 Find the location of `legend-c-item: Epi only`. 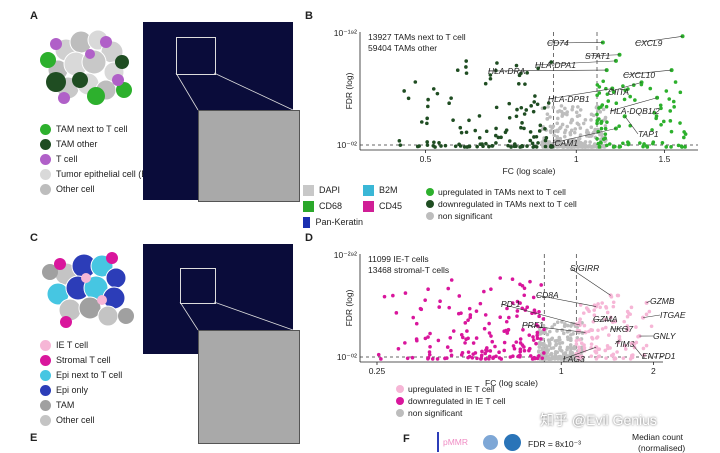

legend-c-item: Epi only is located at coordinates (81, 390).